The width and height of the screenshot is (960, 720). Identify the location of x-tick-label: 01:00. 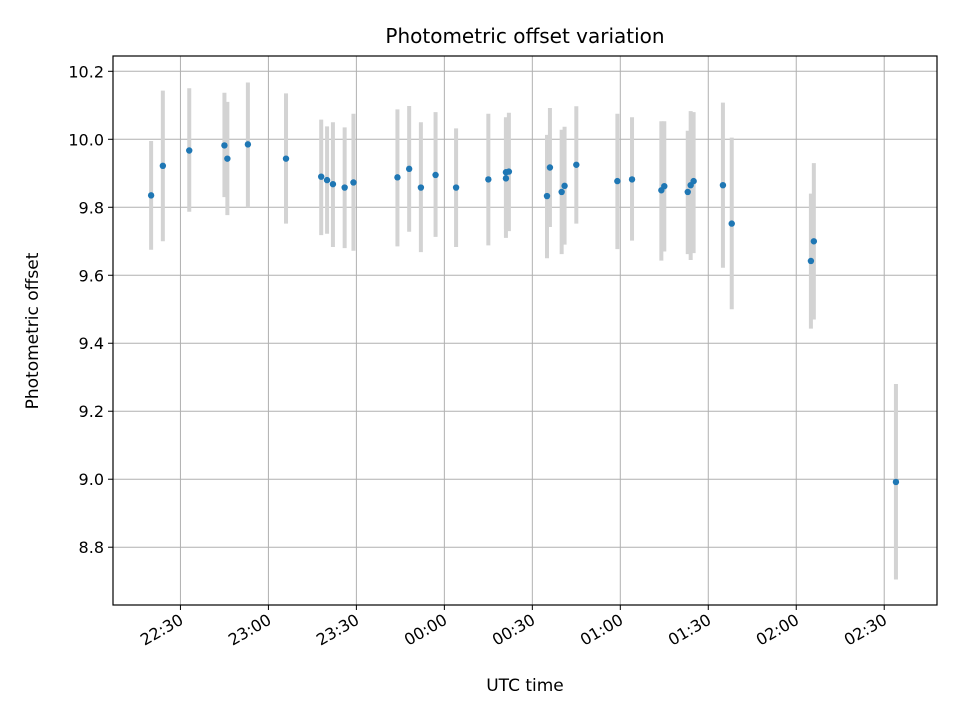
(601, 630).